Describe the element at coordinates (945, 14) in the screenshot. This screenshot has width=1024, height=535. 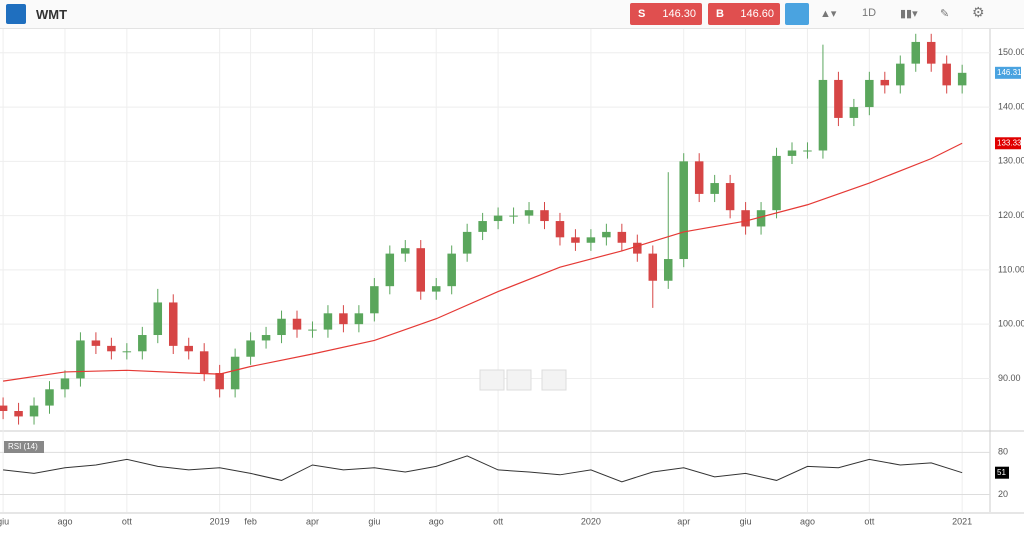
I see `draw-button: ✎` at that location.